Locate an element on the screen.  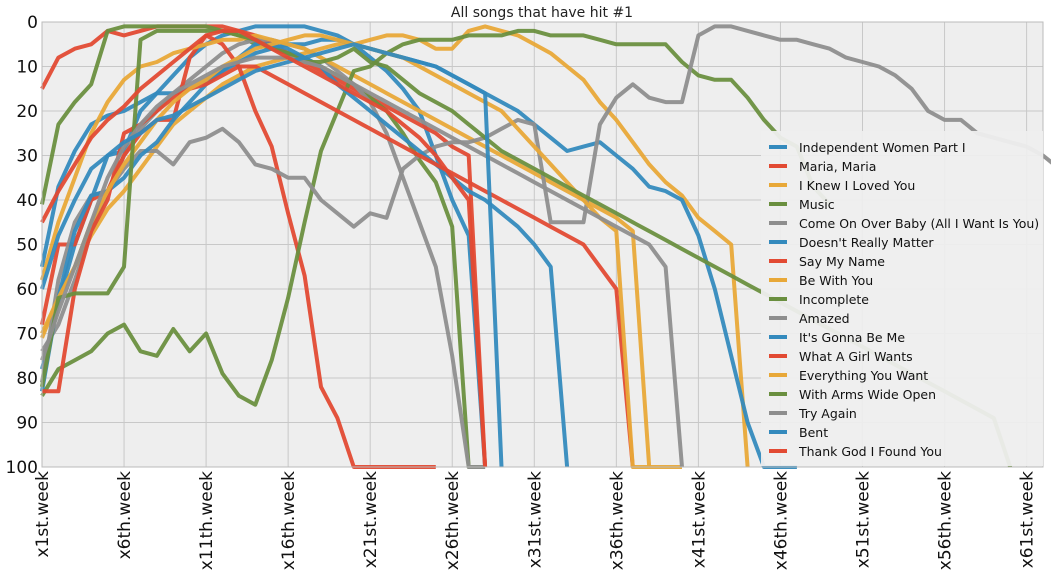
legend-label: What A Girl Wants is located at coordinates (856, 356).